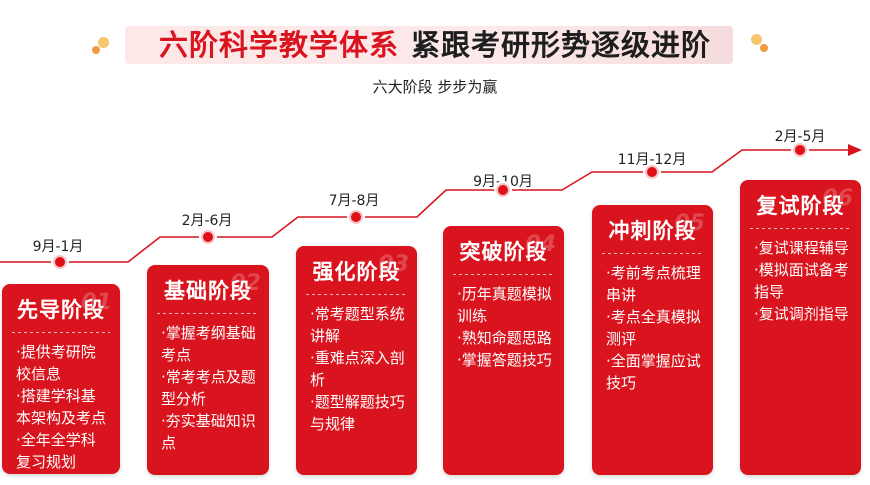 This screenshot has height=485, width=870. I want to click on stage-item: ·搭建学科基本架构及考点, so click(61, 407).